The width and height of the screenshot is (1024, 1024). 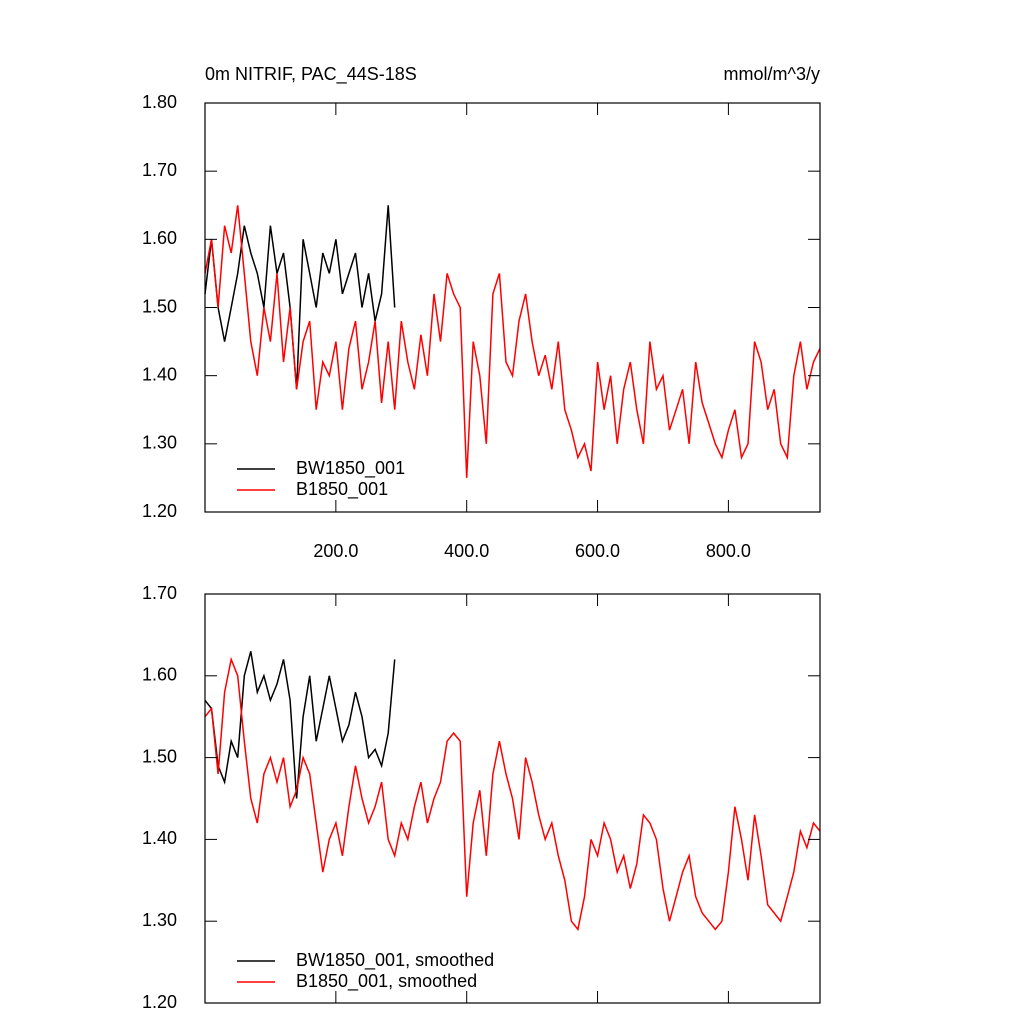 What do you see at coordinates (772, 74) in the screenshot?
I see `units-label: mmol/m^3/y` at bounding box center [772, 74].